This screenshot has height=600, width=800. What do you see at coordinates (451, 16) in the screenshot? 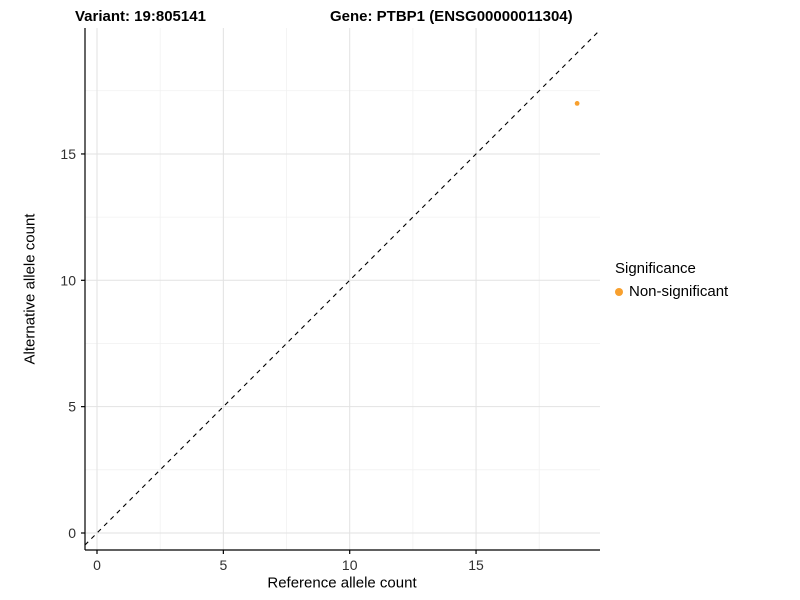
I see `plot-title-gene: Gene: PTBP1 (ENSG00000011304)` at bounding box center [451, 16].